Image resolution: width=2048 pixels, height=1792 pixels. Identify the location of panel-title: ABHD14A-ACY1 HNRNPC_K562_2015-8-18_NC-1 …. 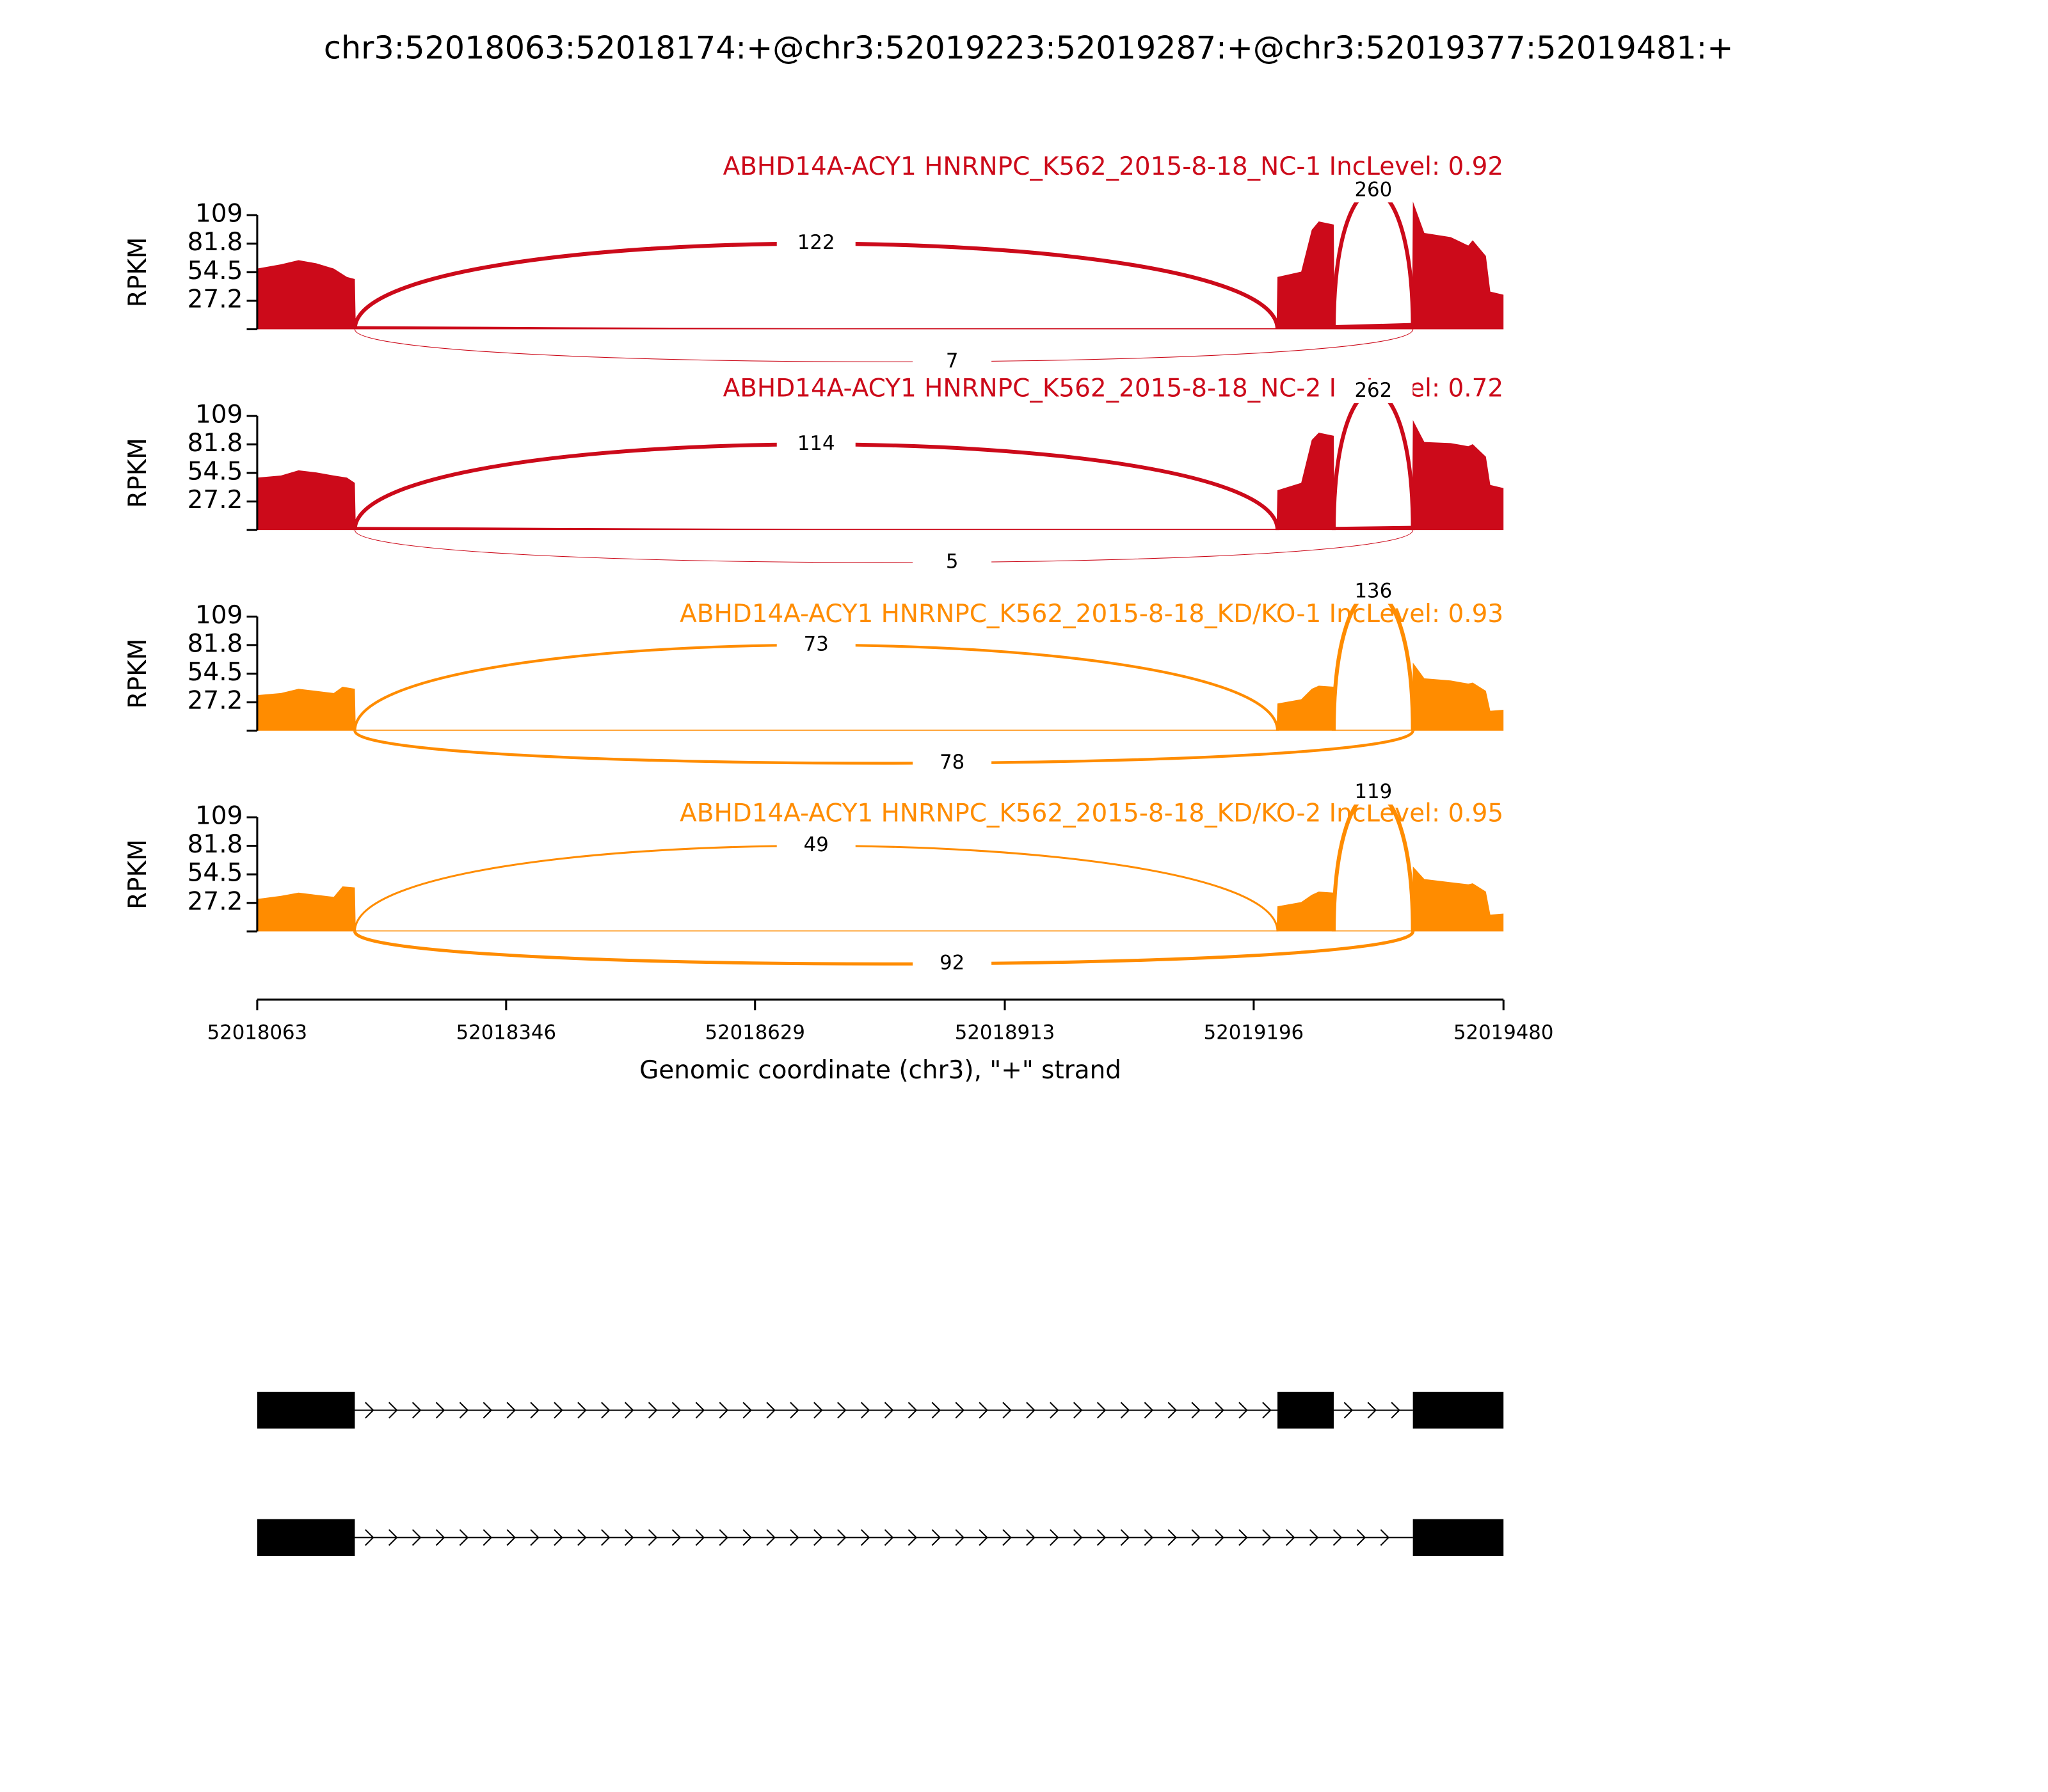
(1113, 166).